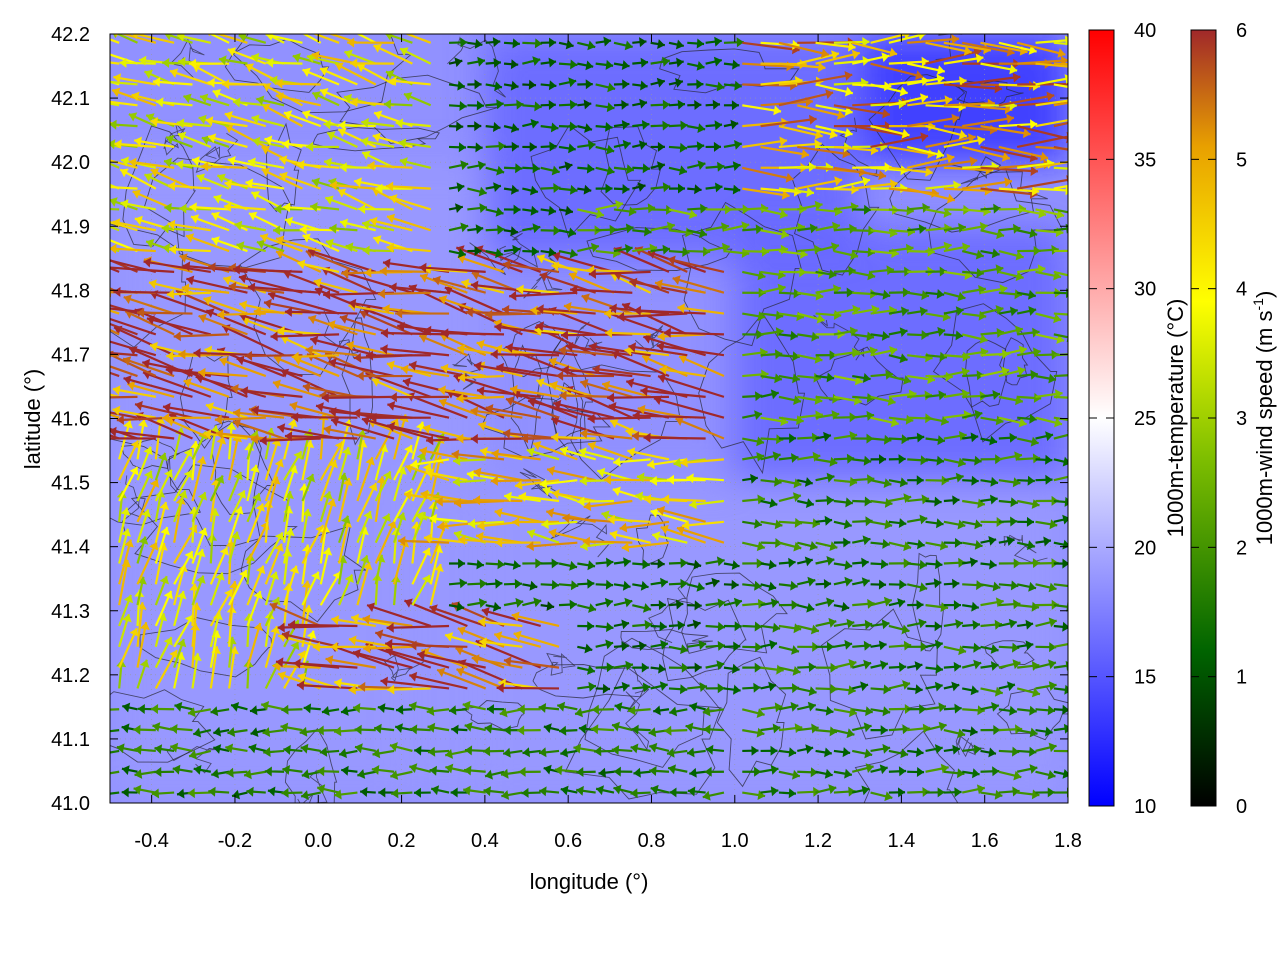 The image size is (1280, 960). What do you see at coordinates (996, 225) in the screenshot?
I see `terrain-contour` at bounding box center [996, 225].